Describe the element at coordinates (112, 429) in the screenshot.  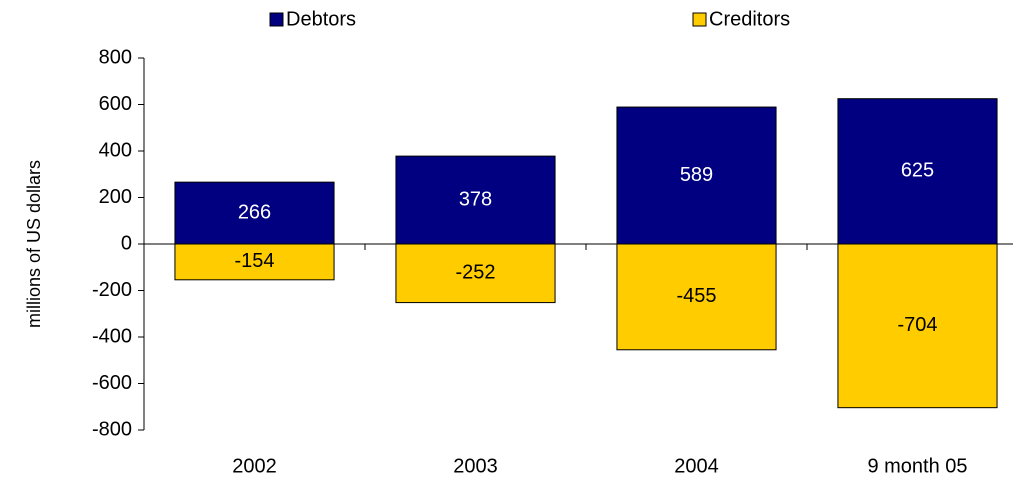
I see `y-tick-label: -800` at that location.